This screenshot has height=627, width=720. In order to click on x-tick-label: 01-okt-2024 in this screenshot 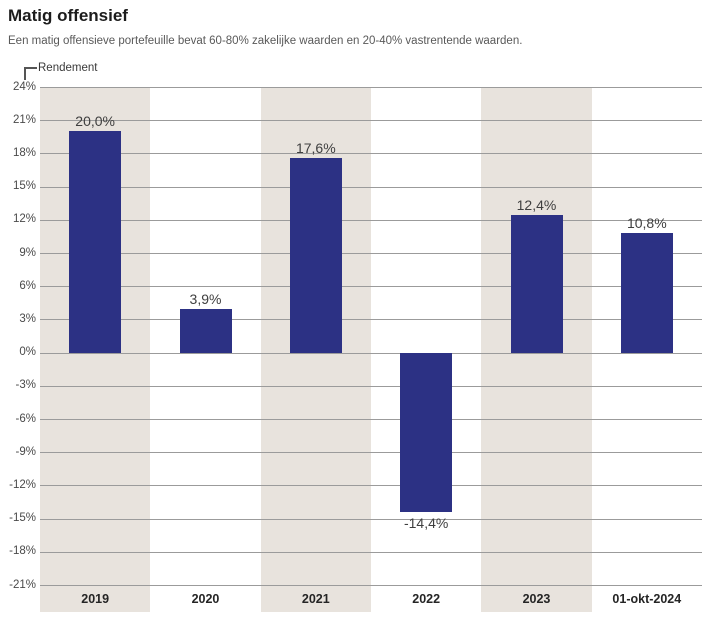, I will do `click(647, 599)`.